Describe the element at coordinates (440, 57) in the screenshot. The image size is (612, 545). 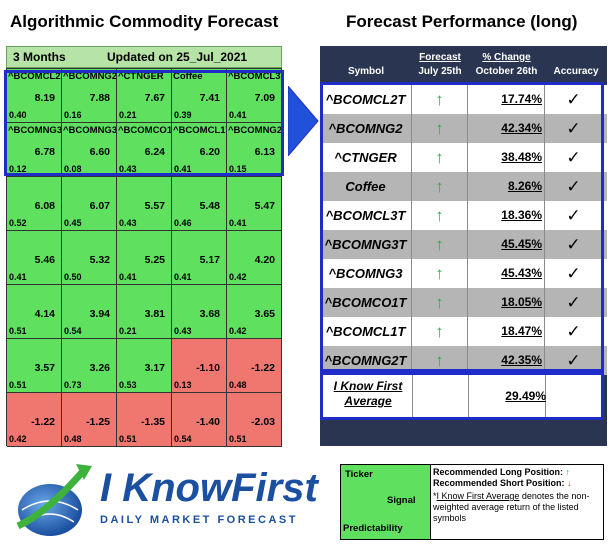
I see `col-forecast: Forecast` at that location.